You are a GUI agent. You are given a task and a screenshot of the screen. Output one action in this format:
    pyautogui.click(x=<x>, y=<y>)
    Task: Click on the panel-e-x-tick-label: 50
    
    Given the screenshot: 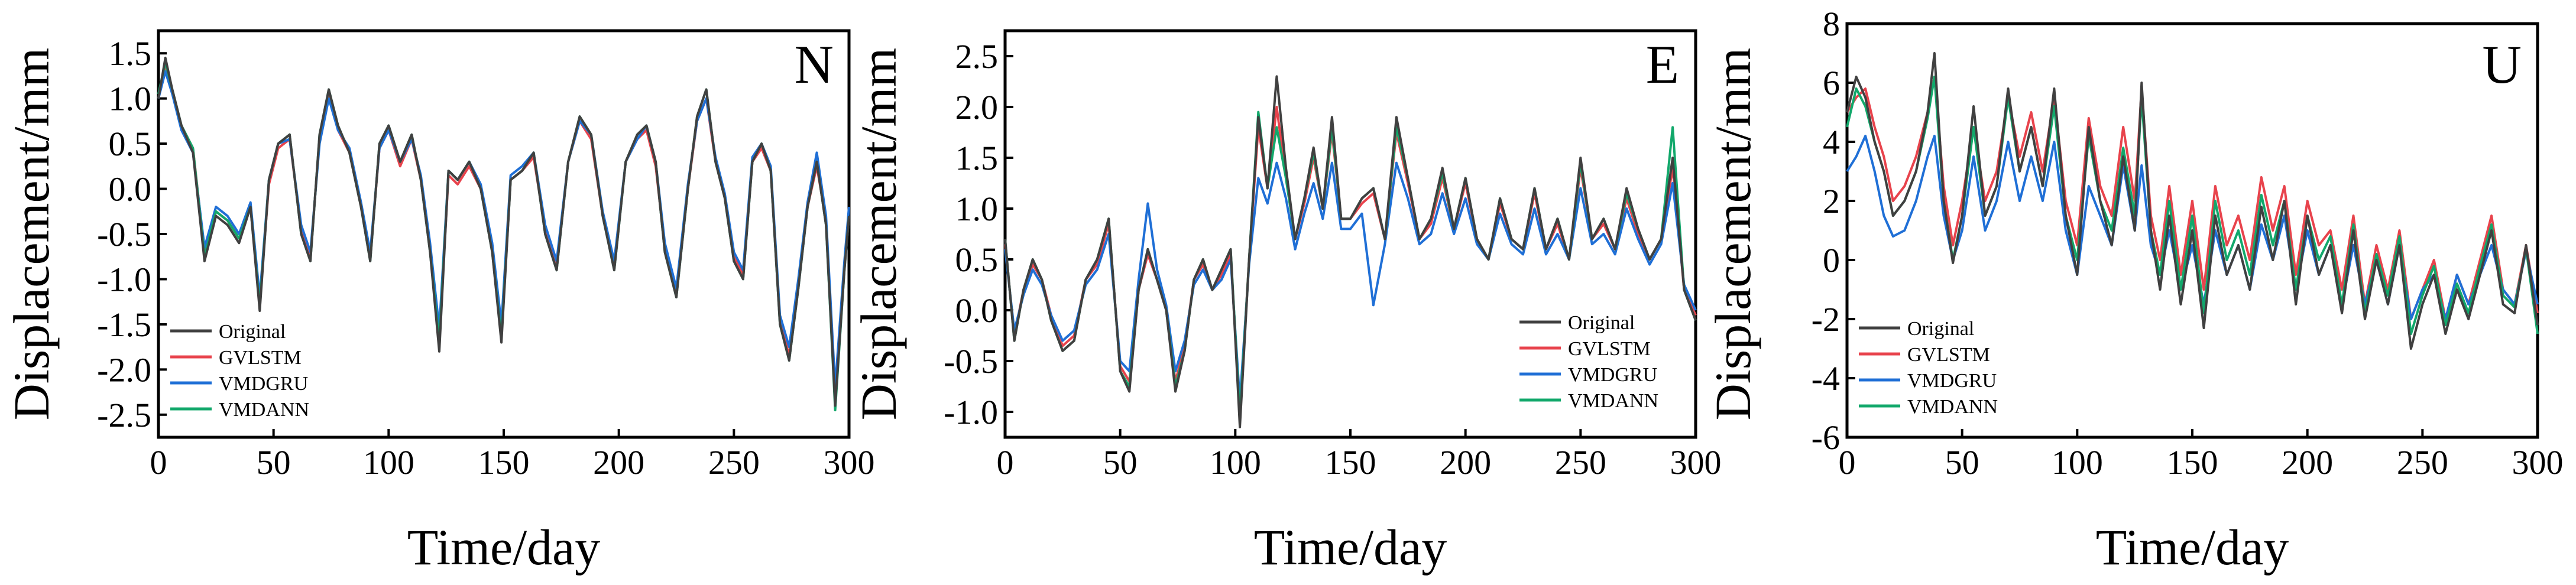 What is the action you would take?
    pyautogui.click(x=1120, y=463)
    